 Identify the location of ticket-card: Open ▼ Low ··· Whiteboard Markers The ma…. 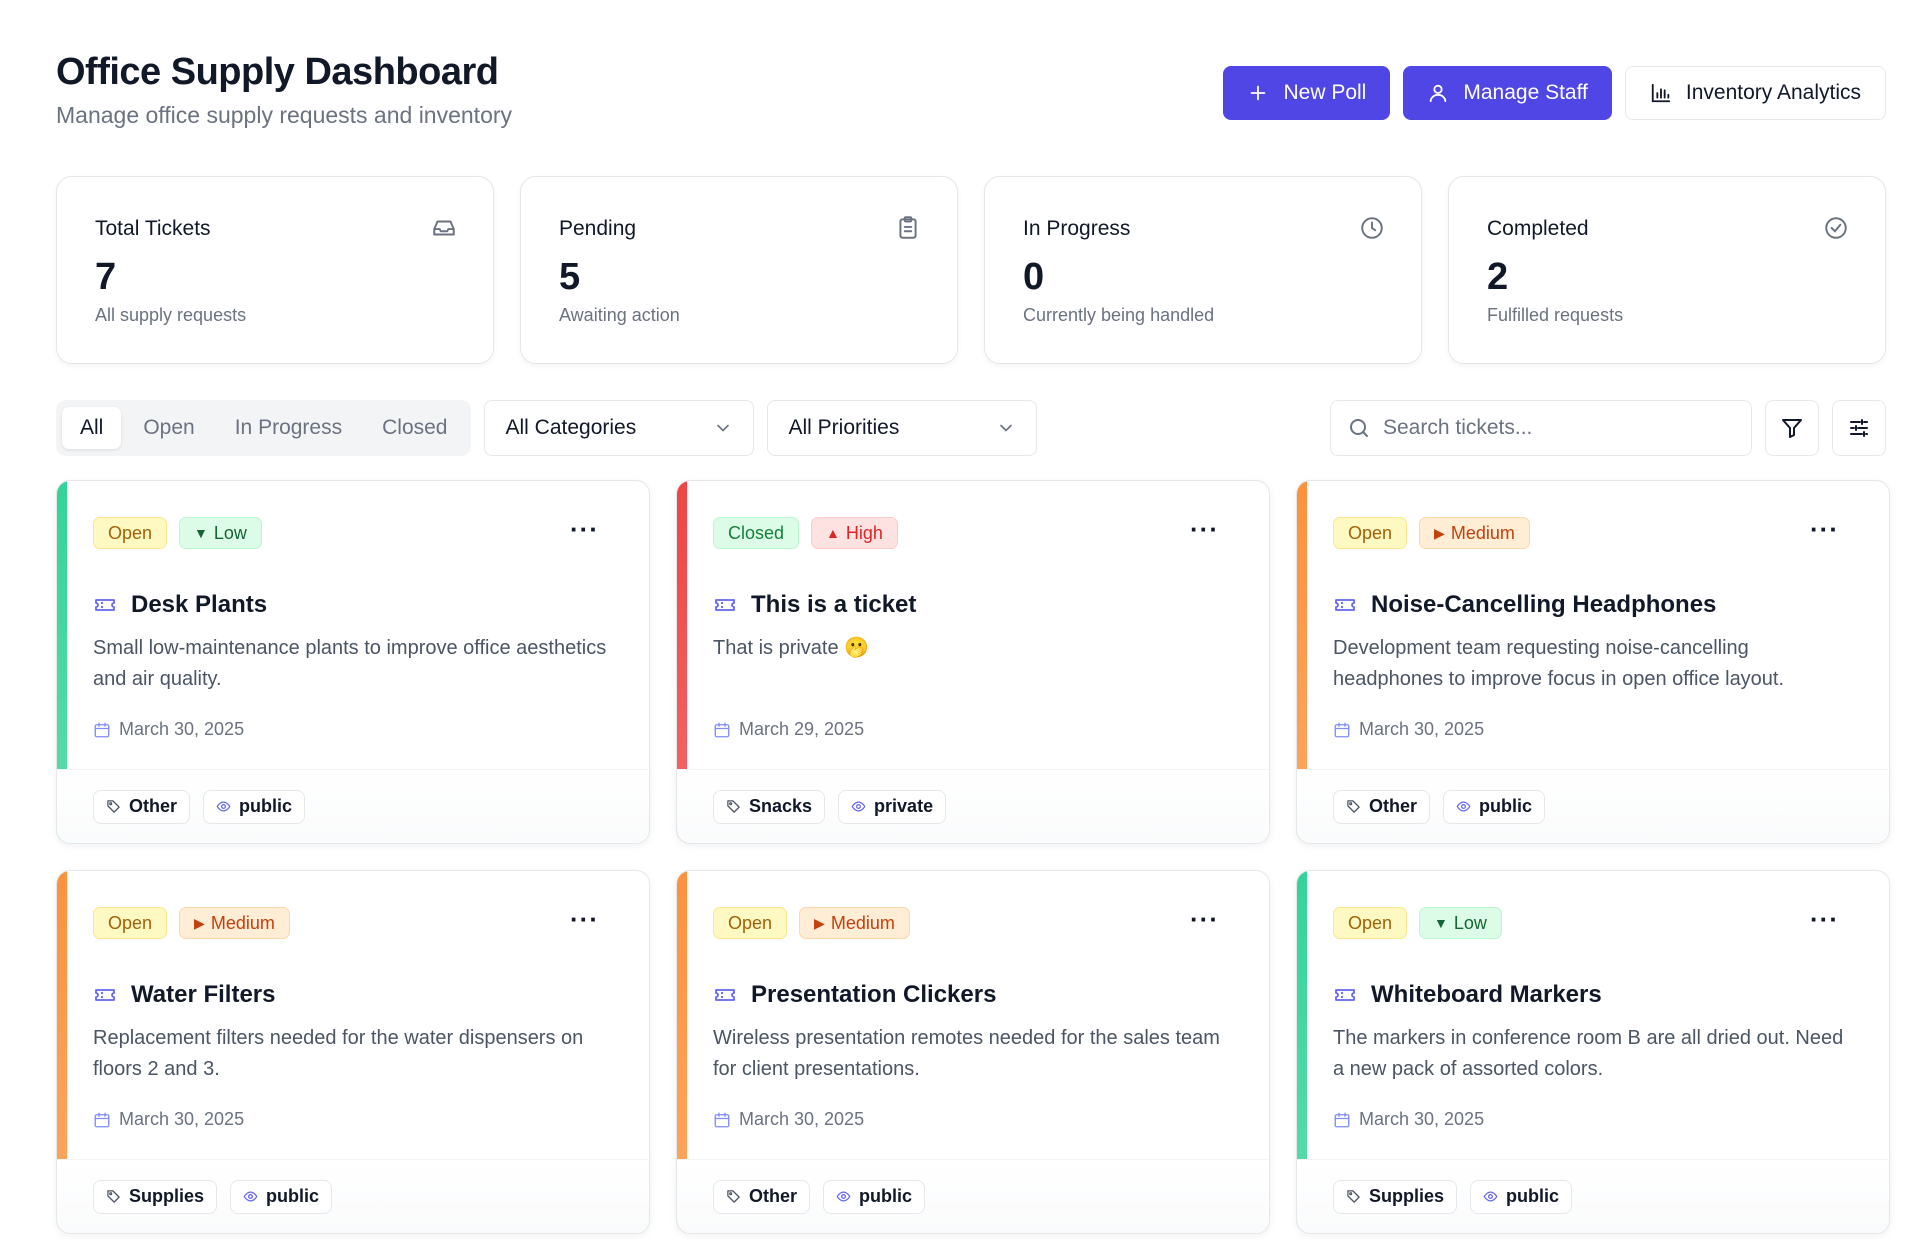
(1593, 1052).